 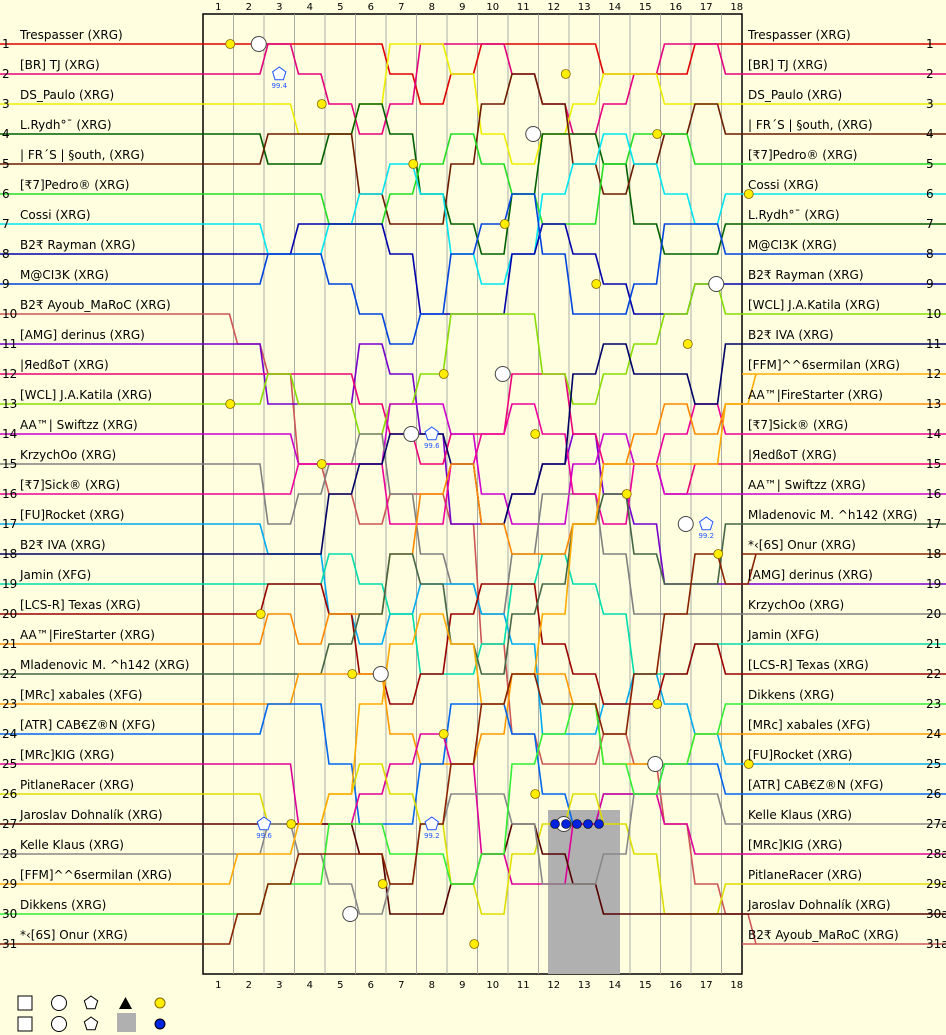 I want to click on lap-tick-label-top: 17, so click(x=706, y=7).